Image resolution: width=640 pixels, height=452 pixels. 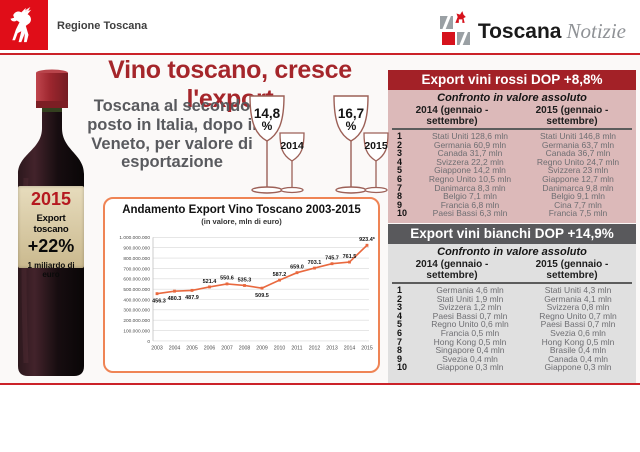 I want to click on svg-text: 521.4, so click(x=210, y=282).